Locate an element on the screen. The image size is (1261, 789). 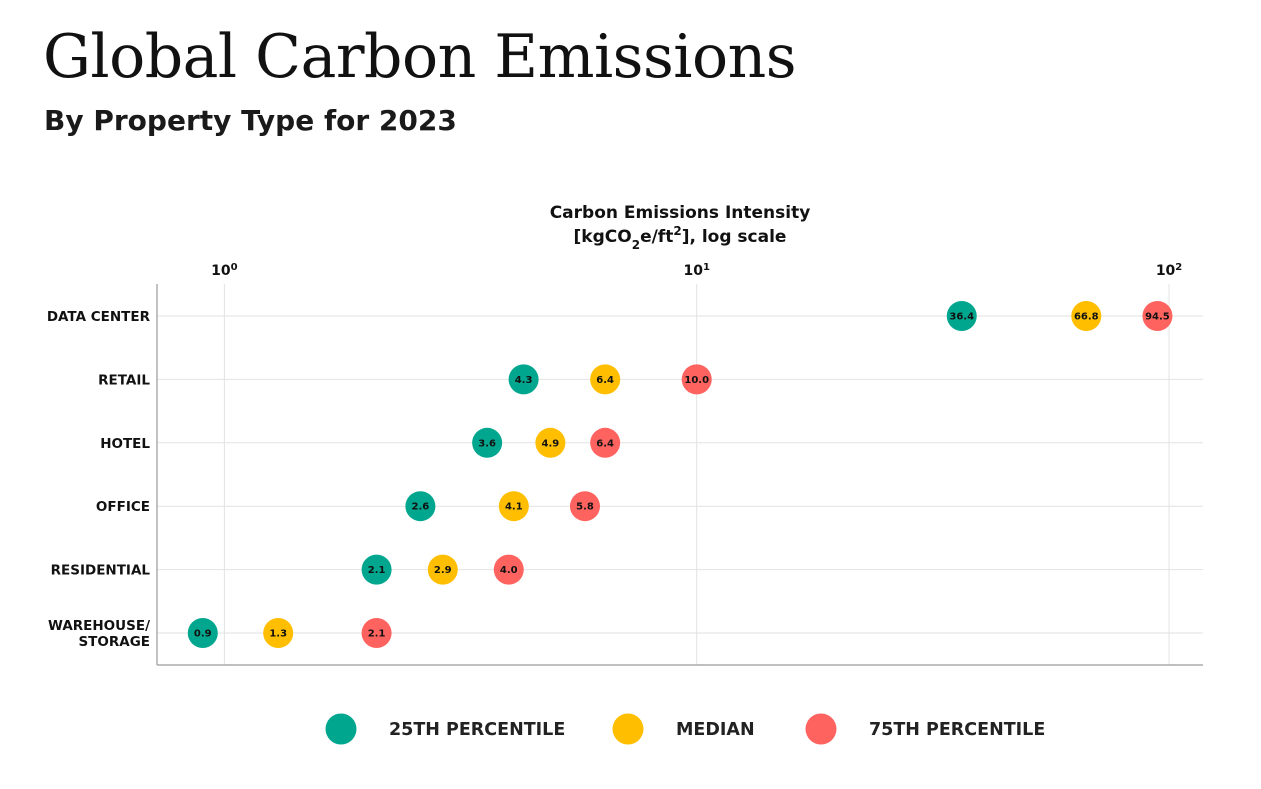
data-point-label: 0.9 is located at coordinates (203, 634).